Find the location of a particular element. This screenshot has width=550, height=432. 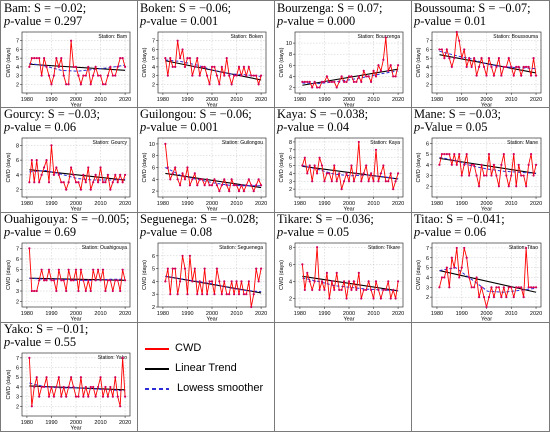

station-name: Guilongou: is located at coordinates (170, 114).